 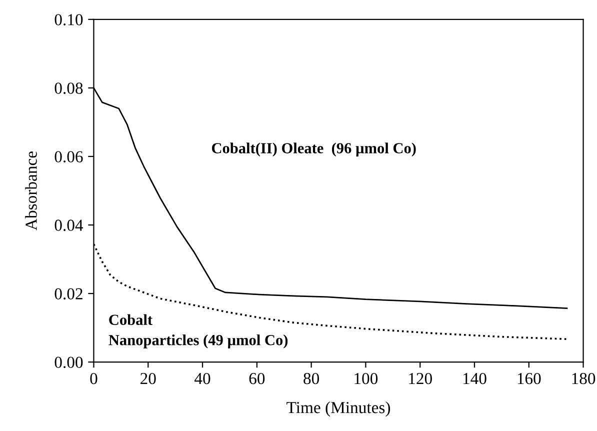 I want to click on x-tick-label: 60, so click(x=257, y=378).